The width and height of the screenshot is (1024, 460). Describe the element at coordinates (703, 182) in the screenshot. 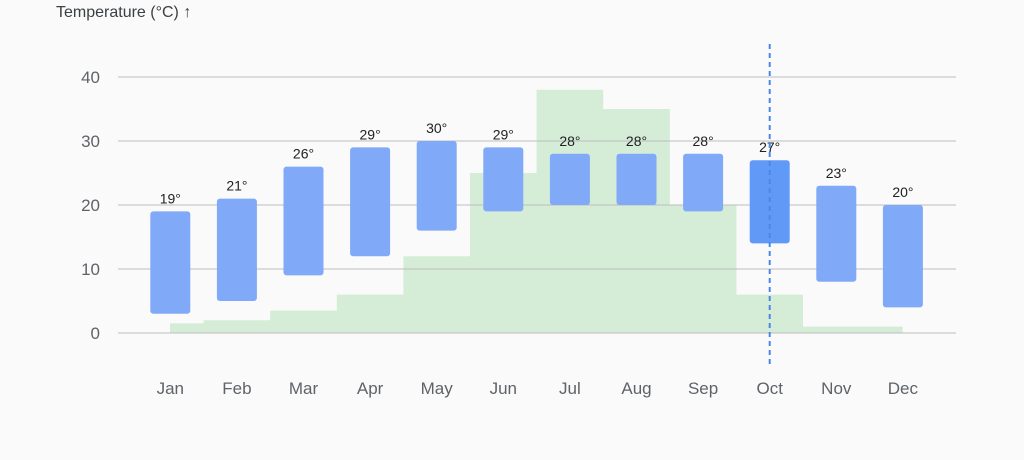

I see `range-bar-sep` at that location.